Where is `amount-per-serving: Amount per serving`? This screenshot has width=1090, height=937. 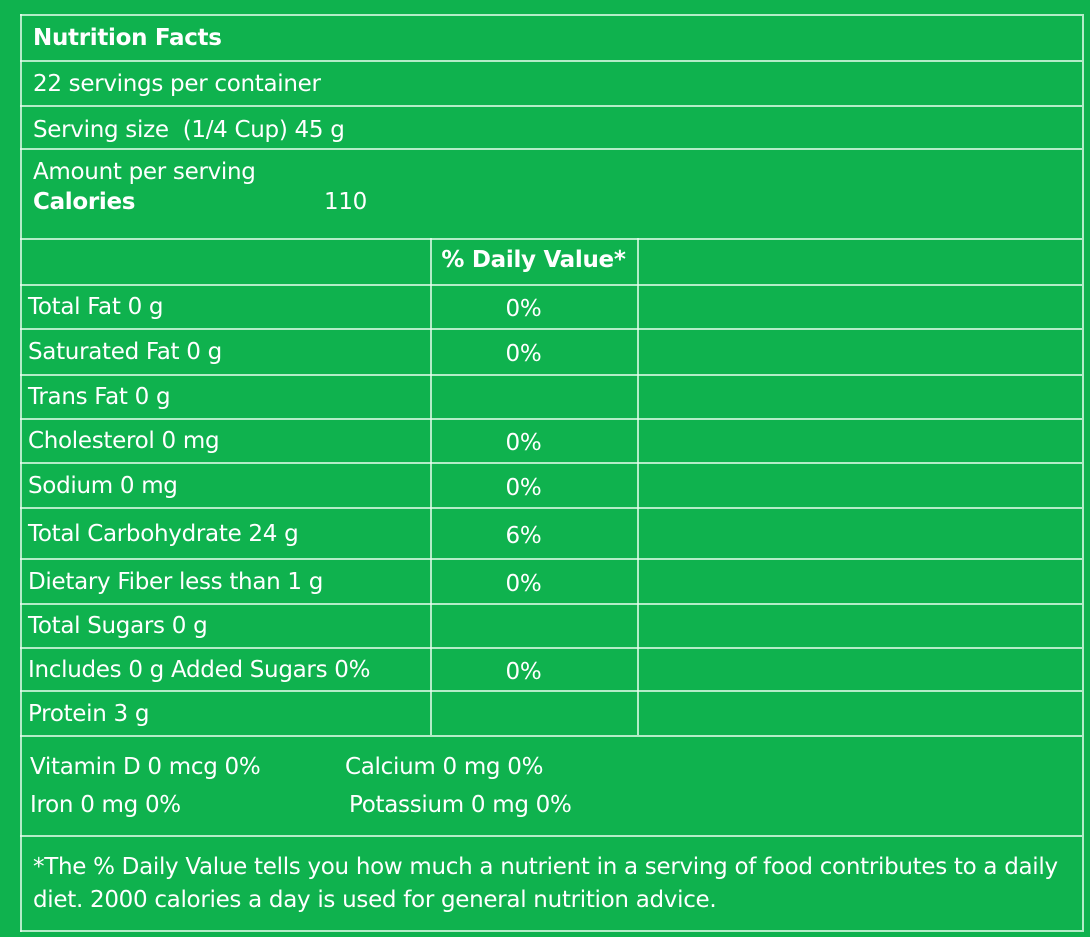 amount-per-serving: Amount per serving is located at coordinates (144, 172).